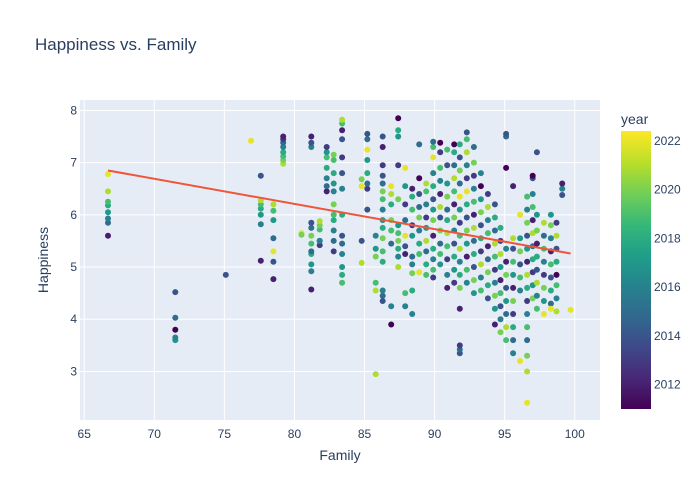 The width and height of the screenshot is (700, 500). What do you see at coordinates (295, 434) in the screenshot?
I see `x-tick-label: 80` at bounding box center [295, 434].